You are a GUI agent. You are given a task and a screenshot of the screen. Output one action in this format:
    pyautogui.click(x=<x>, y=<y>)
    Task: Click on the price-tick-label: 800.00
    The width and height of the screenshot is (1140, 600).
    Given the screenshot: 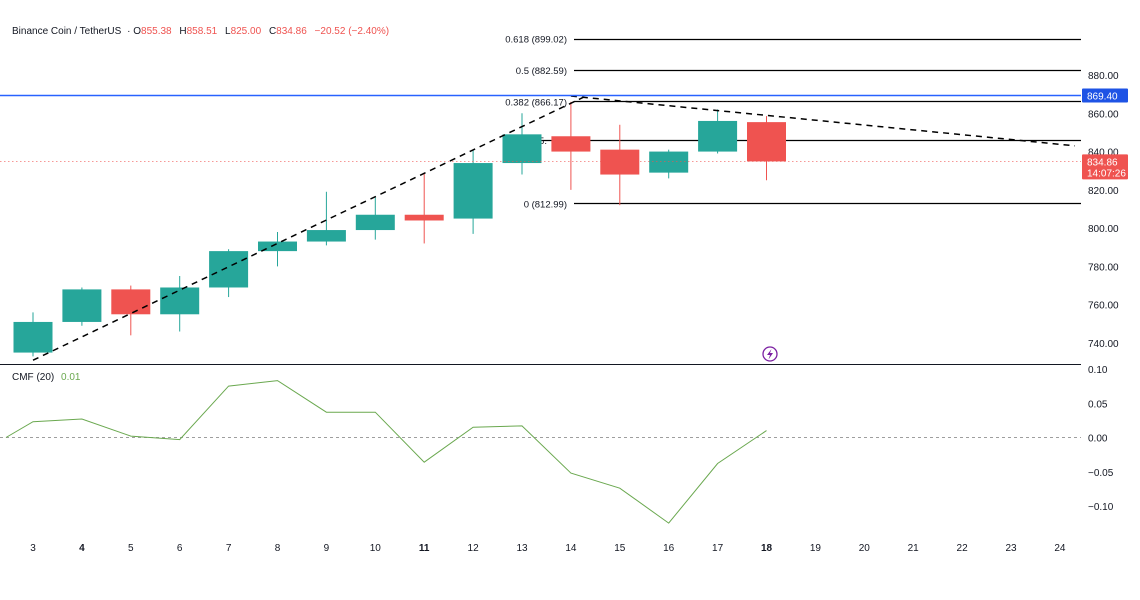 What is the action you would take?
    pyautogui.click(x=1103, y=229)
    